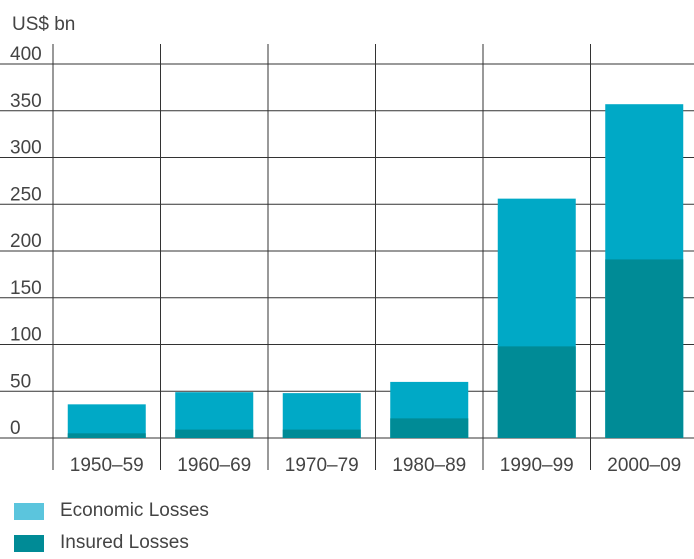 The image size is (694, 559). I want to click on x-tick-2: 1970–79, so click(322, 465).